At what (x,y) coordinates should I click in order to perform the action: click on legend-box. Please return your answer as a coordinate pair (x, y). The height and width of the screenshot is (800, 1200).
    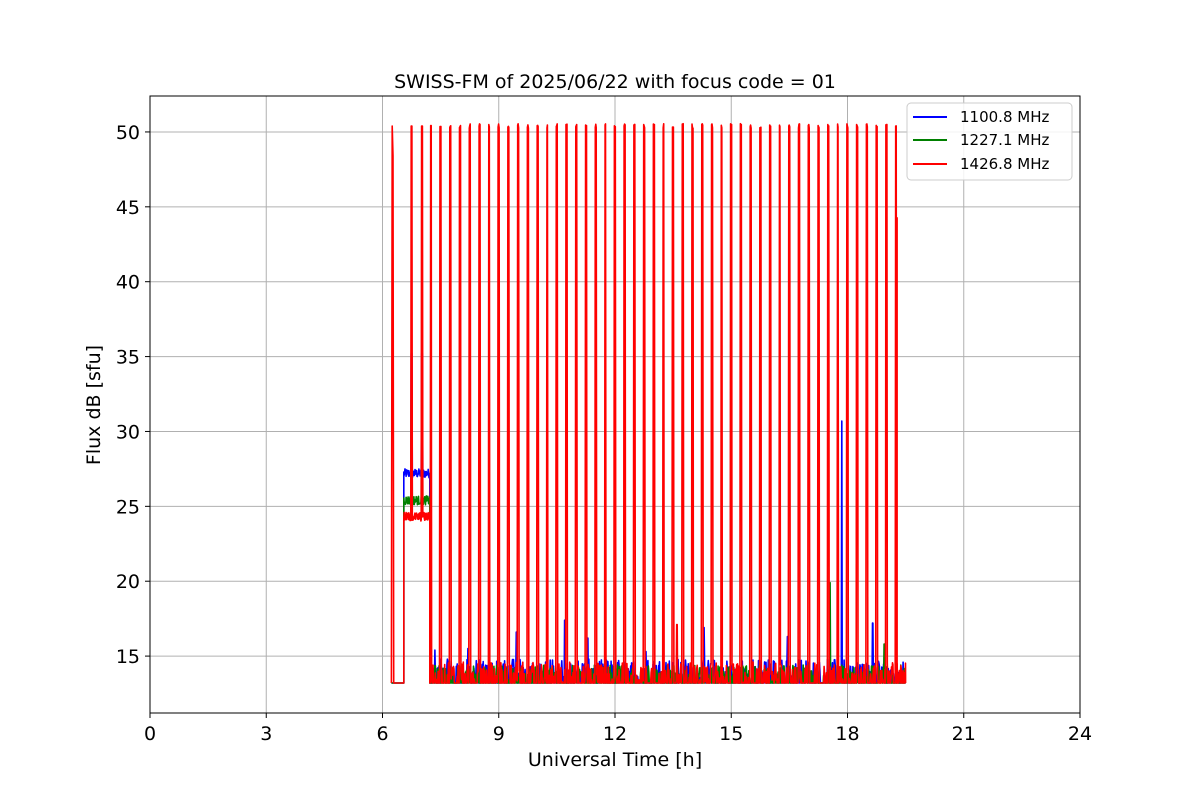
    Looking at the image, I should click on (989, 141).